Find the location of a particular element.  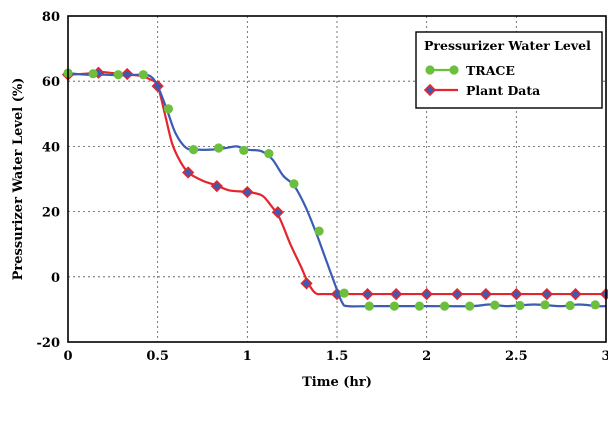

legend-entry: Plant Data is located at coordinates (481, 90).